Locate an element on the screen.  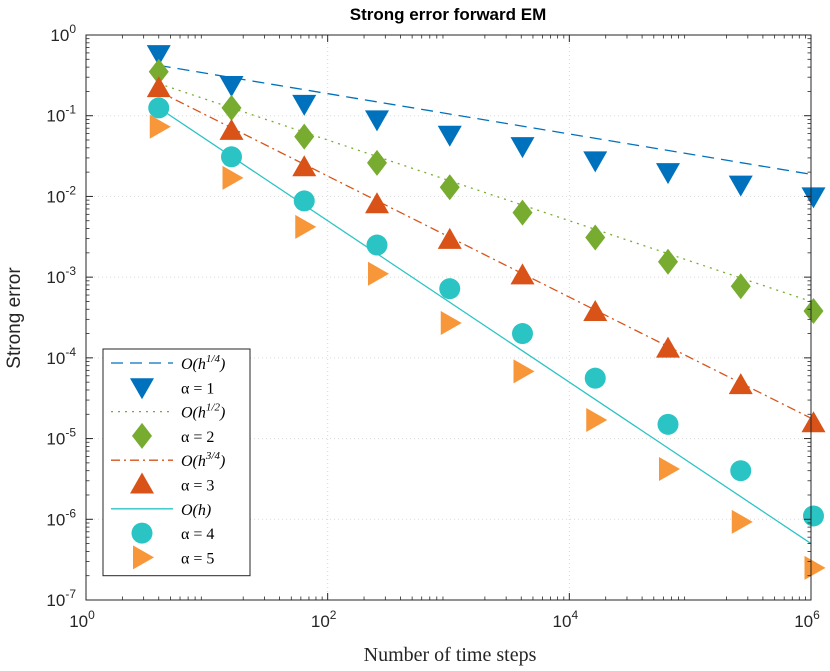
y-tick-label: 10⁻⁷ is located at coordinates (61, 598).